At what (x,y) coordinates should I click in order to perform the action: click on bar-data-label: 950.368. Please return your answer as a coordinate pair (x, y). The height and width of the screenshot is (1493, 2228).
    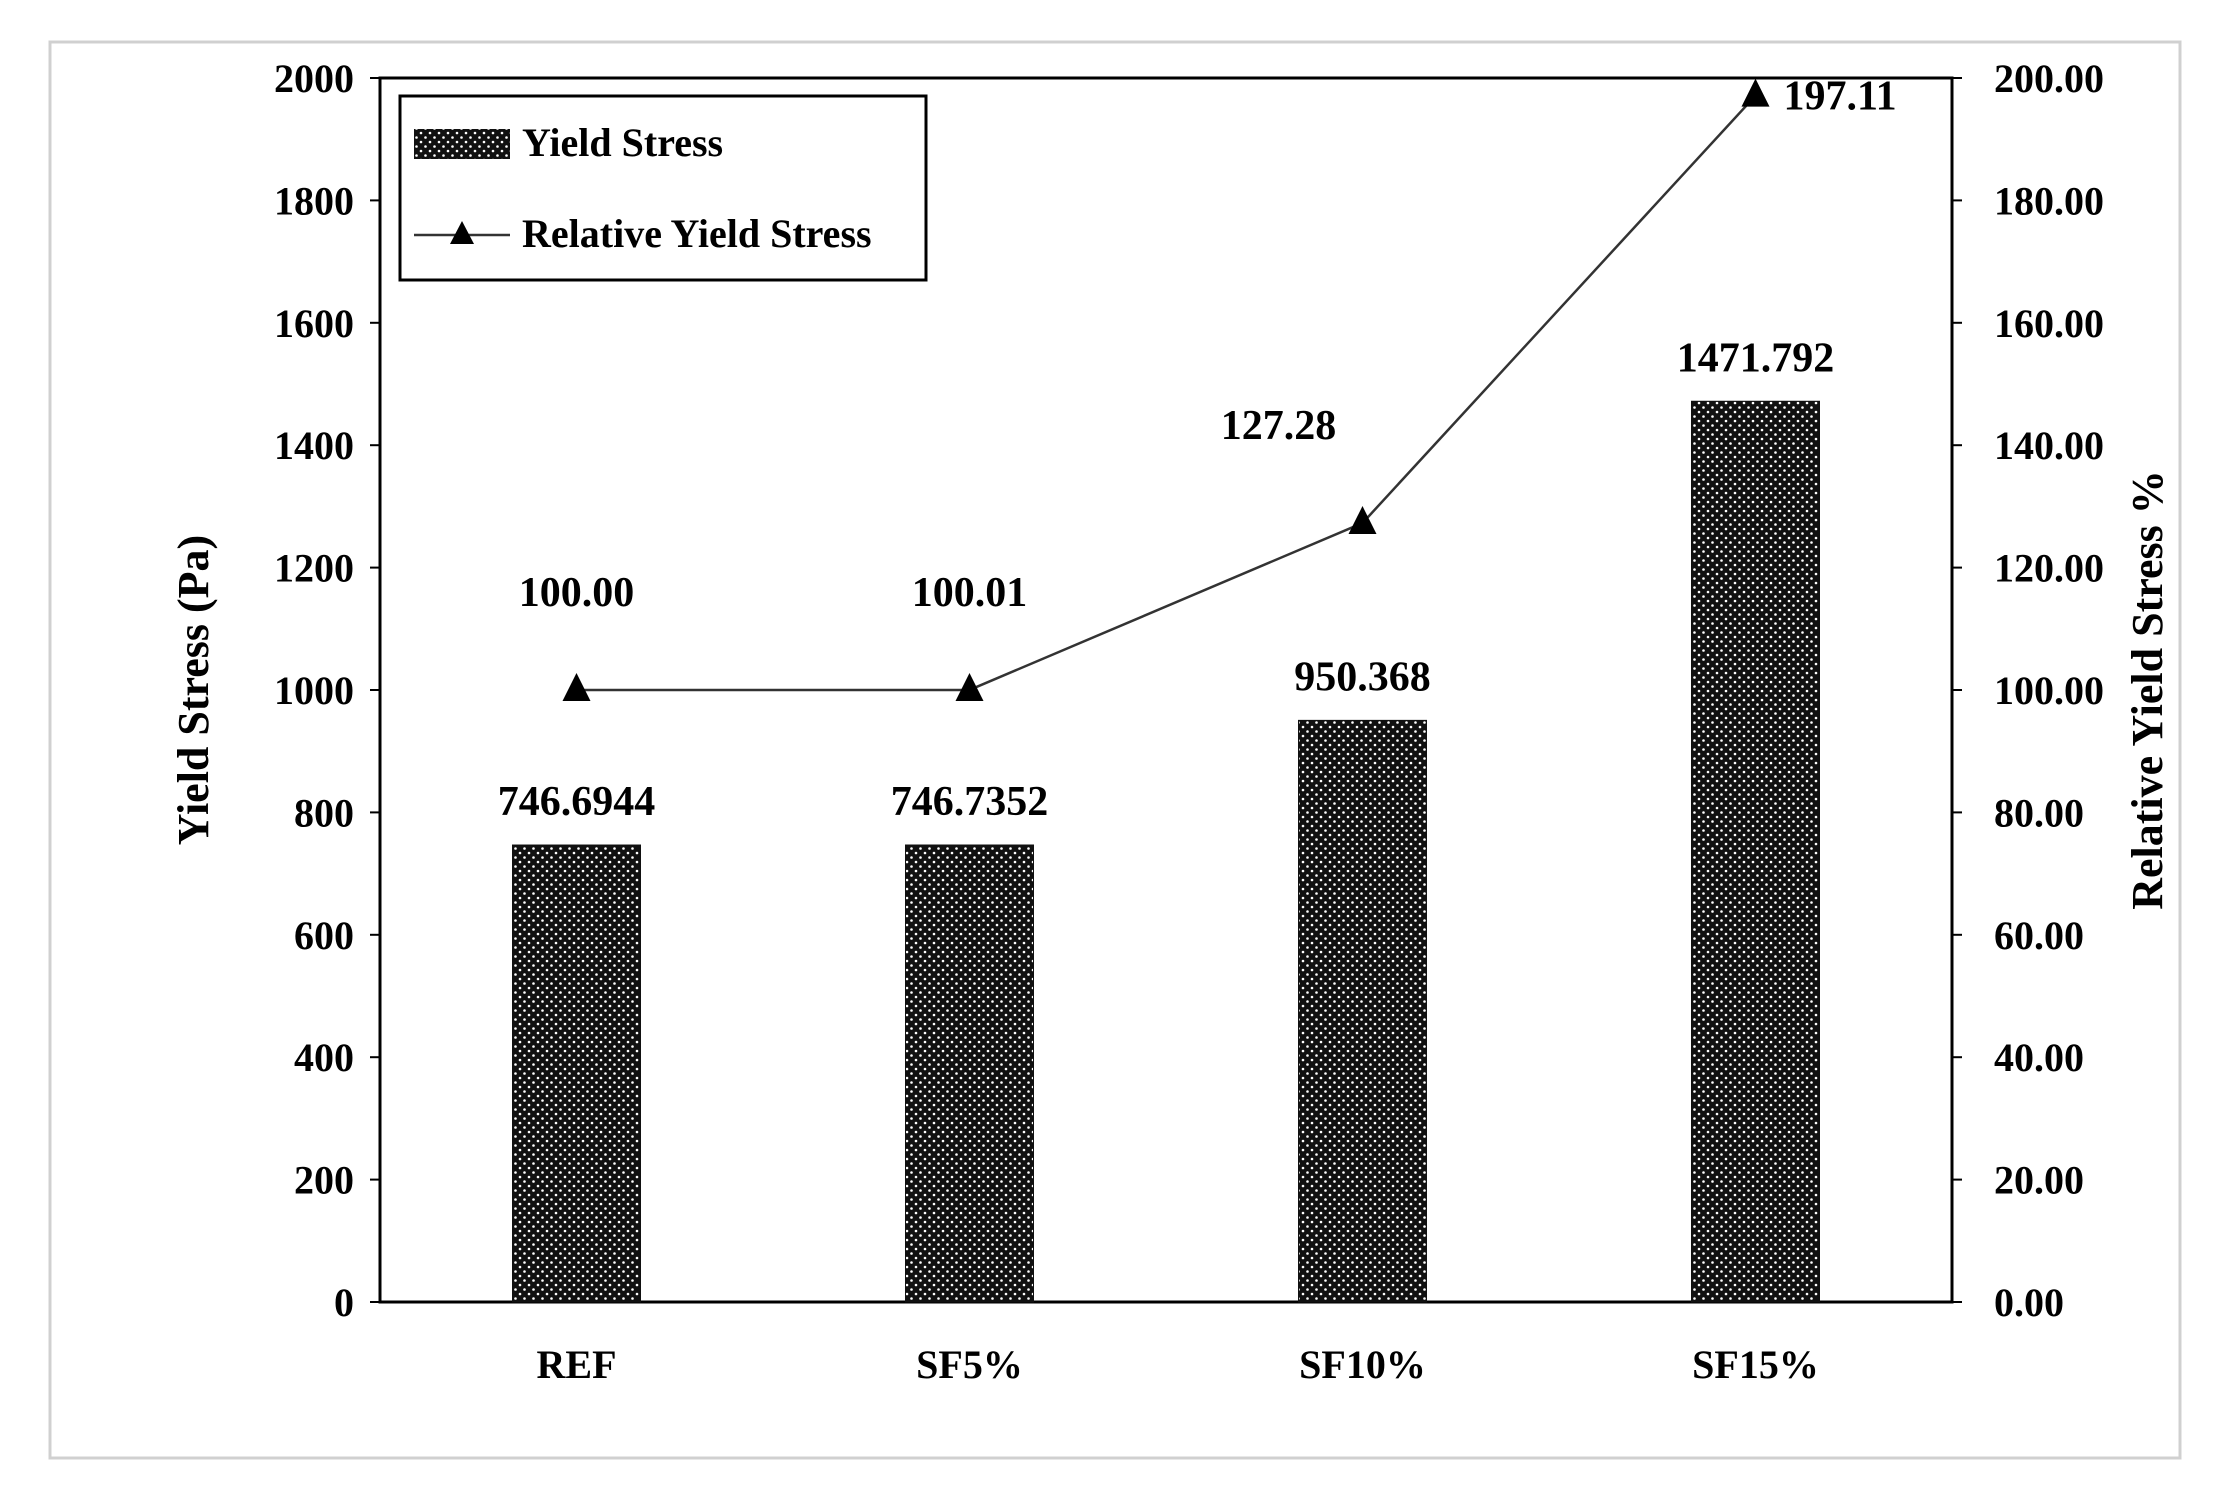
    Looking at the image, I should click on (1362, 677).